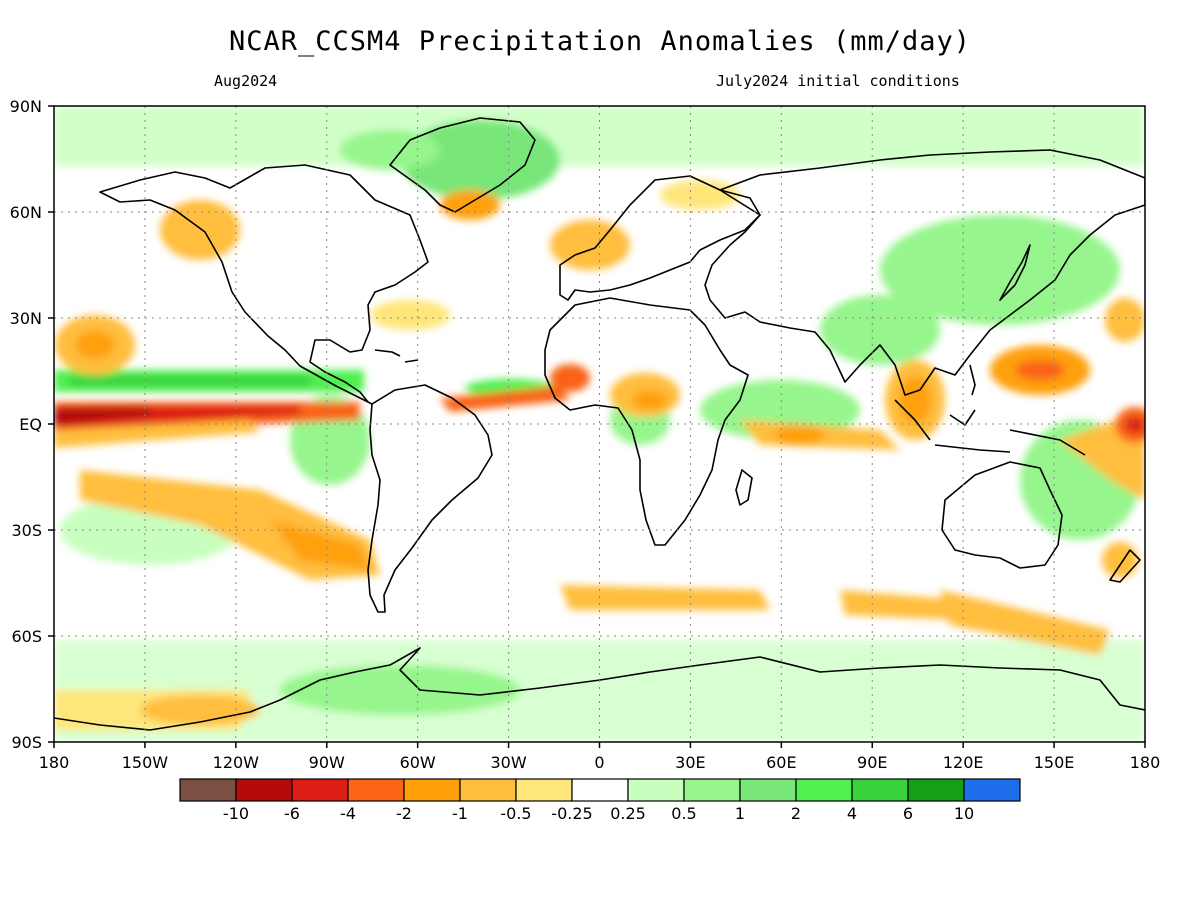  What do you see at coordinates (26, 212) in the screenshot?
I see `lat-tick-label: 60N` at bounding box center [26, 212].